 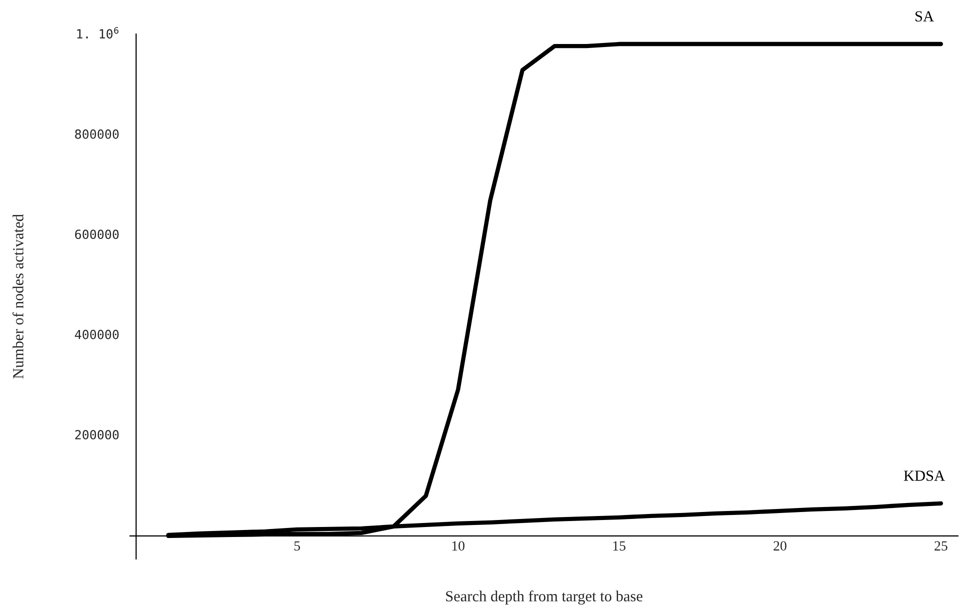 I want to click on x-axis-title: Search depth from target to base, so click(x=544, y=597).